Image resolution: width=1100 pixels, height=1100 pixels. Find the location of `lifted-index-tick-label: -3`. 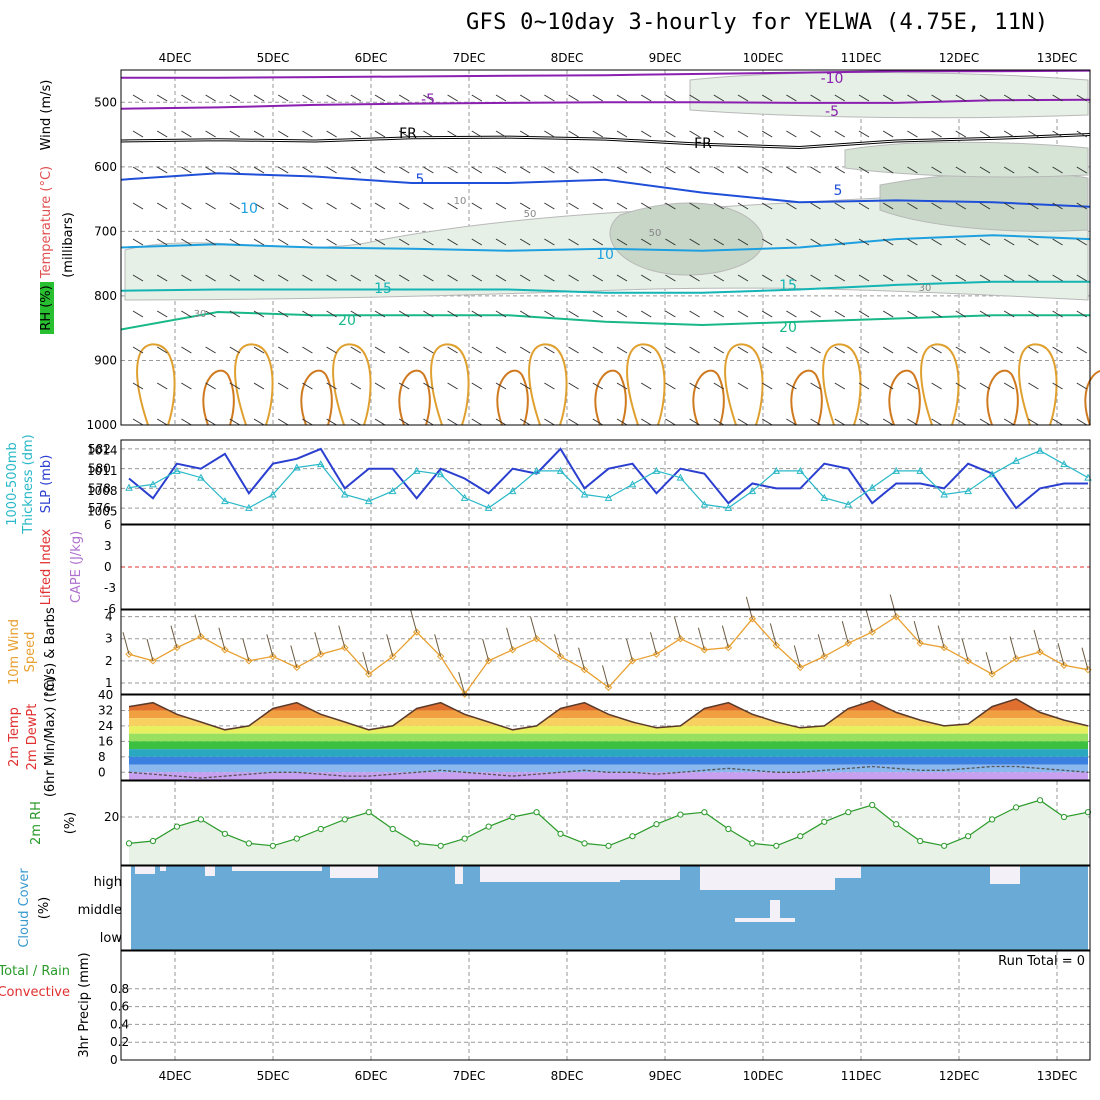

lifted-index-tick-label: -3 is located at coordinates (110, 588).